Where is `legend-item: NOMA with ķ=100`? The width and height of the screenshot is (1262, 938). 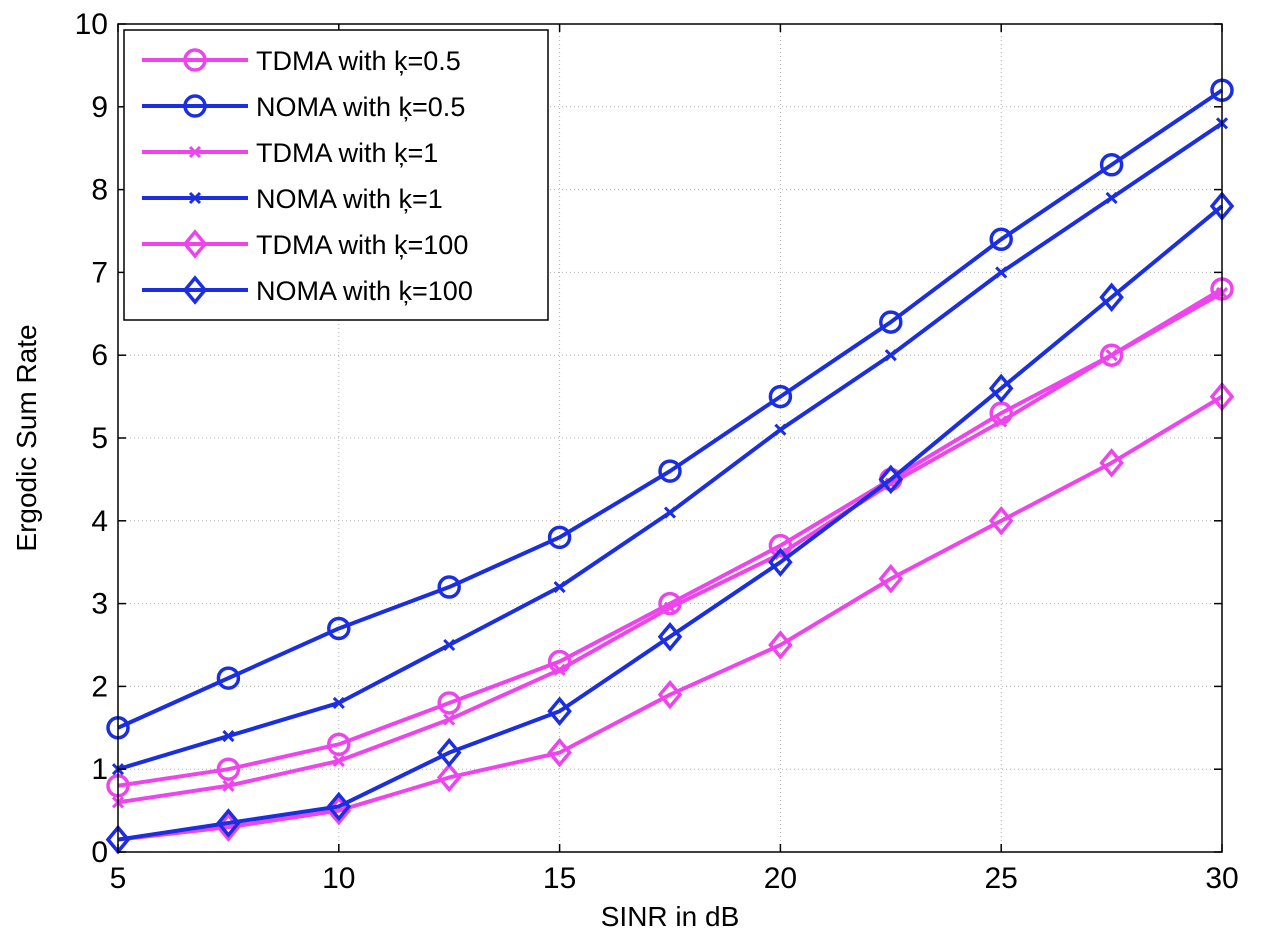
legend-item: NOMA with ķ=100 is located at coordinates (307, 290).